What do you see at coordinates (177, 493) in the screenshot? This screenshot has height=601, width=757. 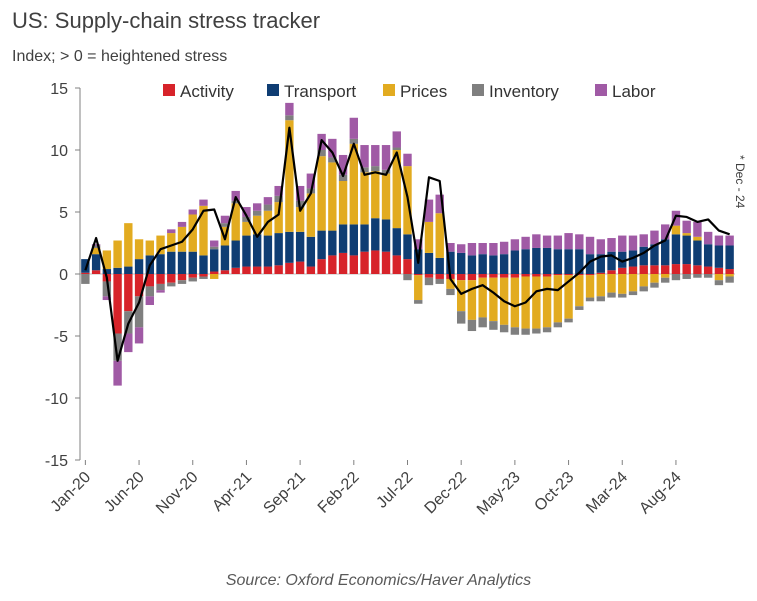 I see `x-tick-label: Nov-20` at bounding box center [177, 493].